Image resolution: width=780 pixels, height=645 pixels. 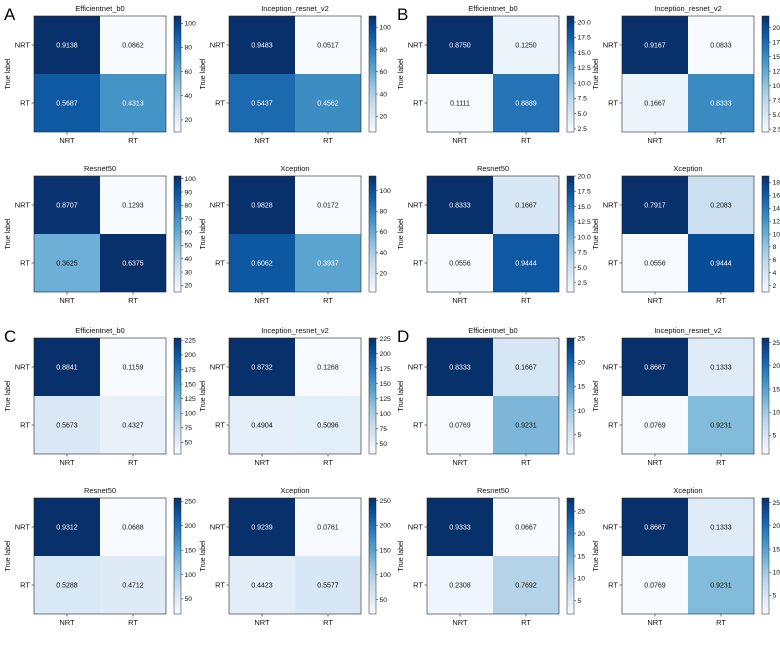 What do you see at coordinates (775, 596) in the screenshot?
I see `colorbar-tick-label: 5` at bounding box center [775, 596].